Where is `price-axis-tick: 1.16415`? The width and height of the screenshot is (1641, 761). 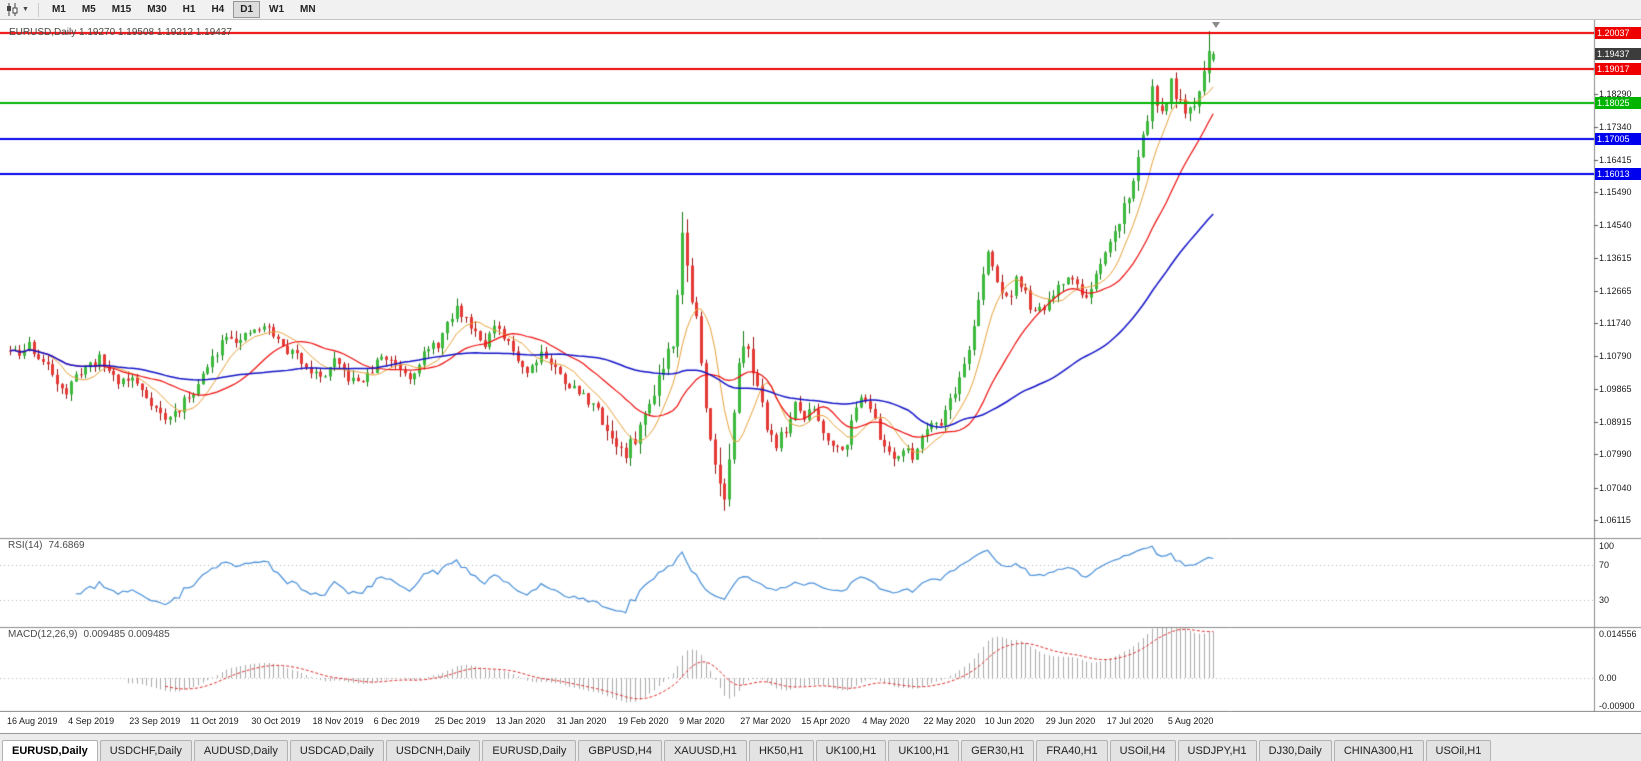
price-axis-tick: 1.16415 is located at coordinates (1615, 159).